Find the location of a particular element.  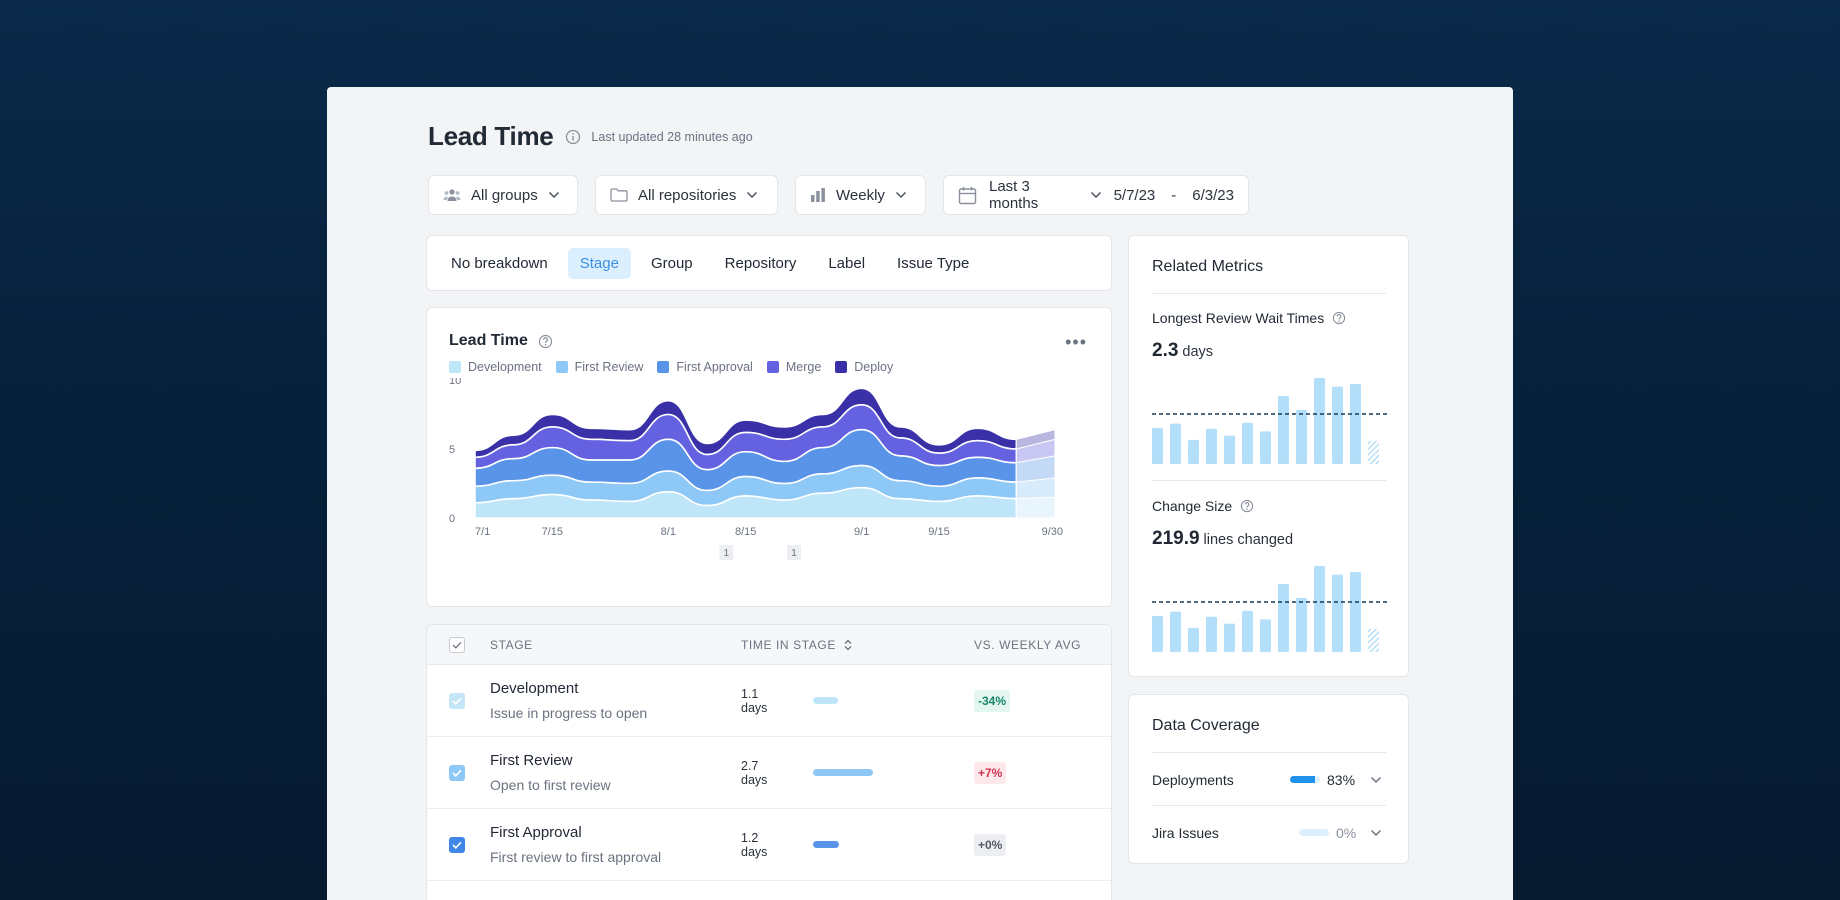

info-icon is located at coordinates (573, 137).